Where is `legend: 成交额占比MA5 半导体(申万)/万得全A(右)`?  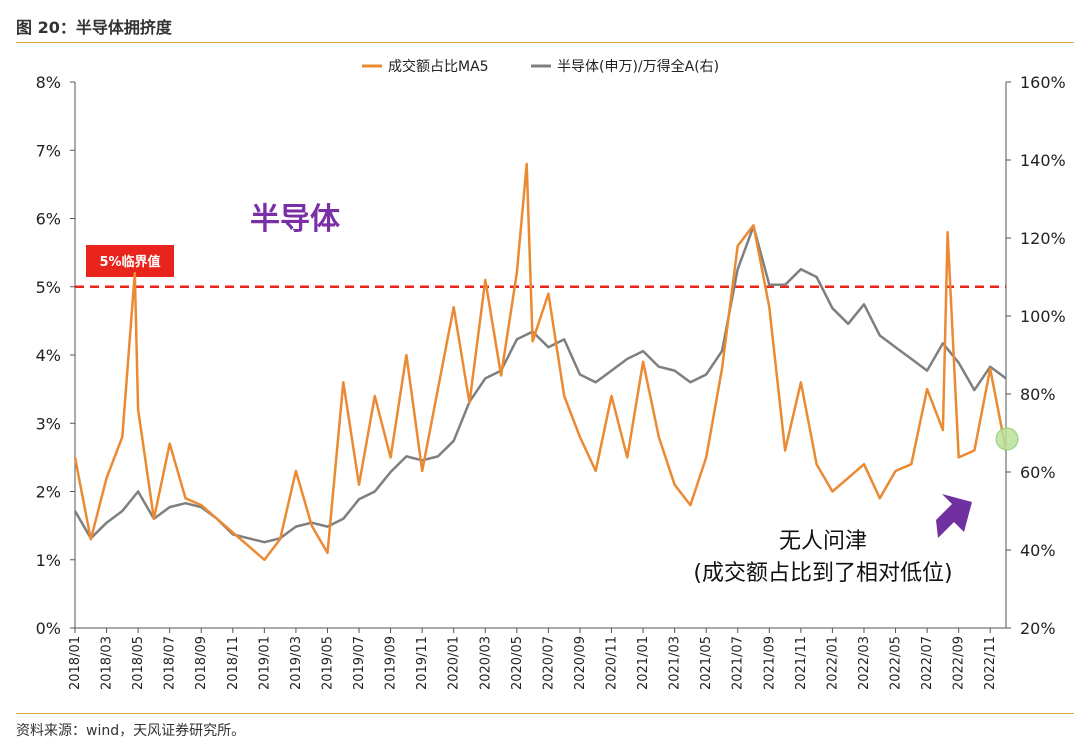 legend: 成交额占比MA5 半导体(申万)/万得全A(右) is located at coordinates (540, 66).